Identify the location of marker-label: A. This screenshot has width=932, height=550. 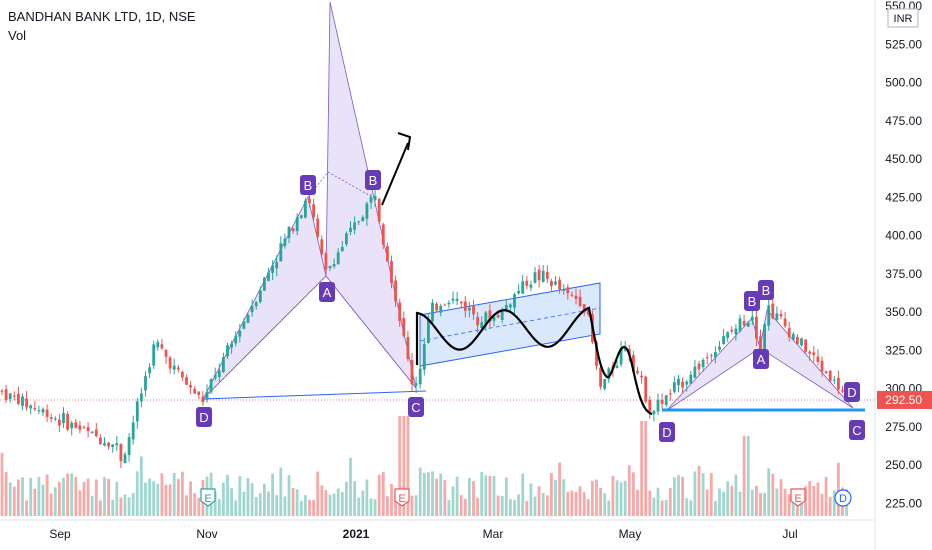
(761, 359).